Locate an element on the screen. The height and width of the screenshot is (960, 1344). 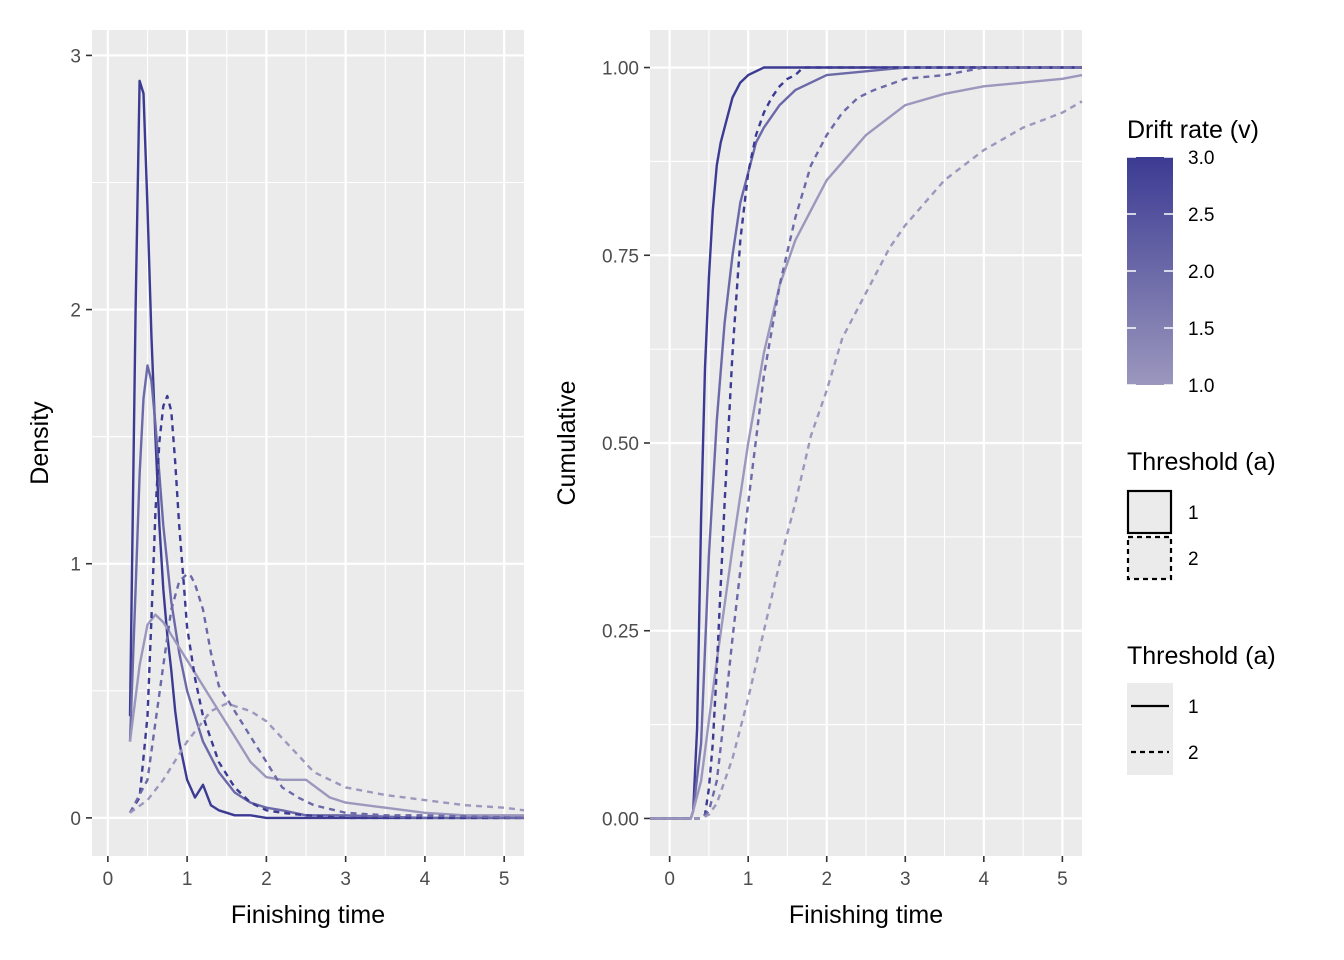
cumulative-x-tick-label: 5 is located at coordinates (1062, 879).